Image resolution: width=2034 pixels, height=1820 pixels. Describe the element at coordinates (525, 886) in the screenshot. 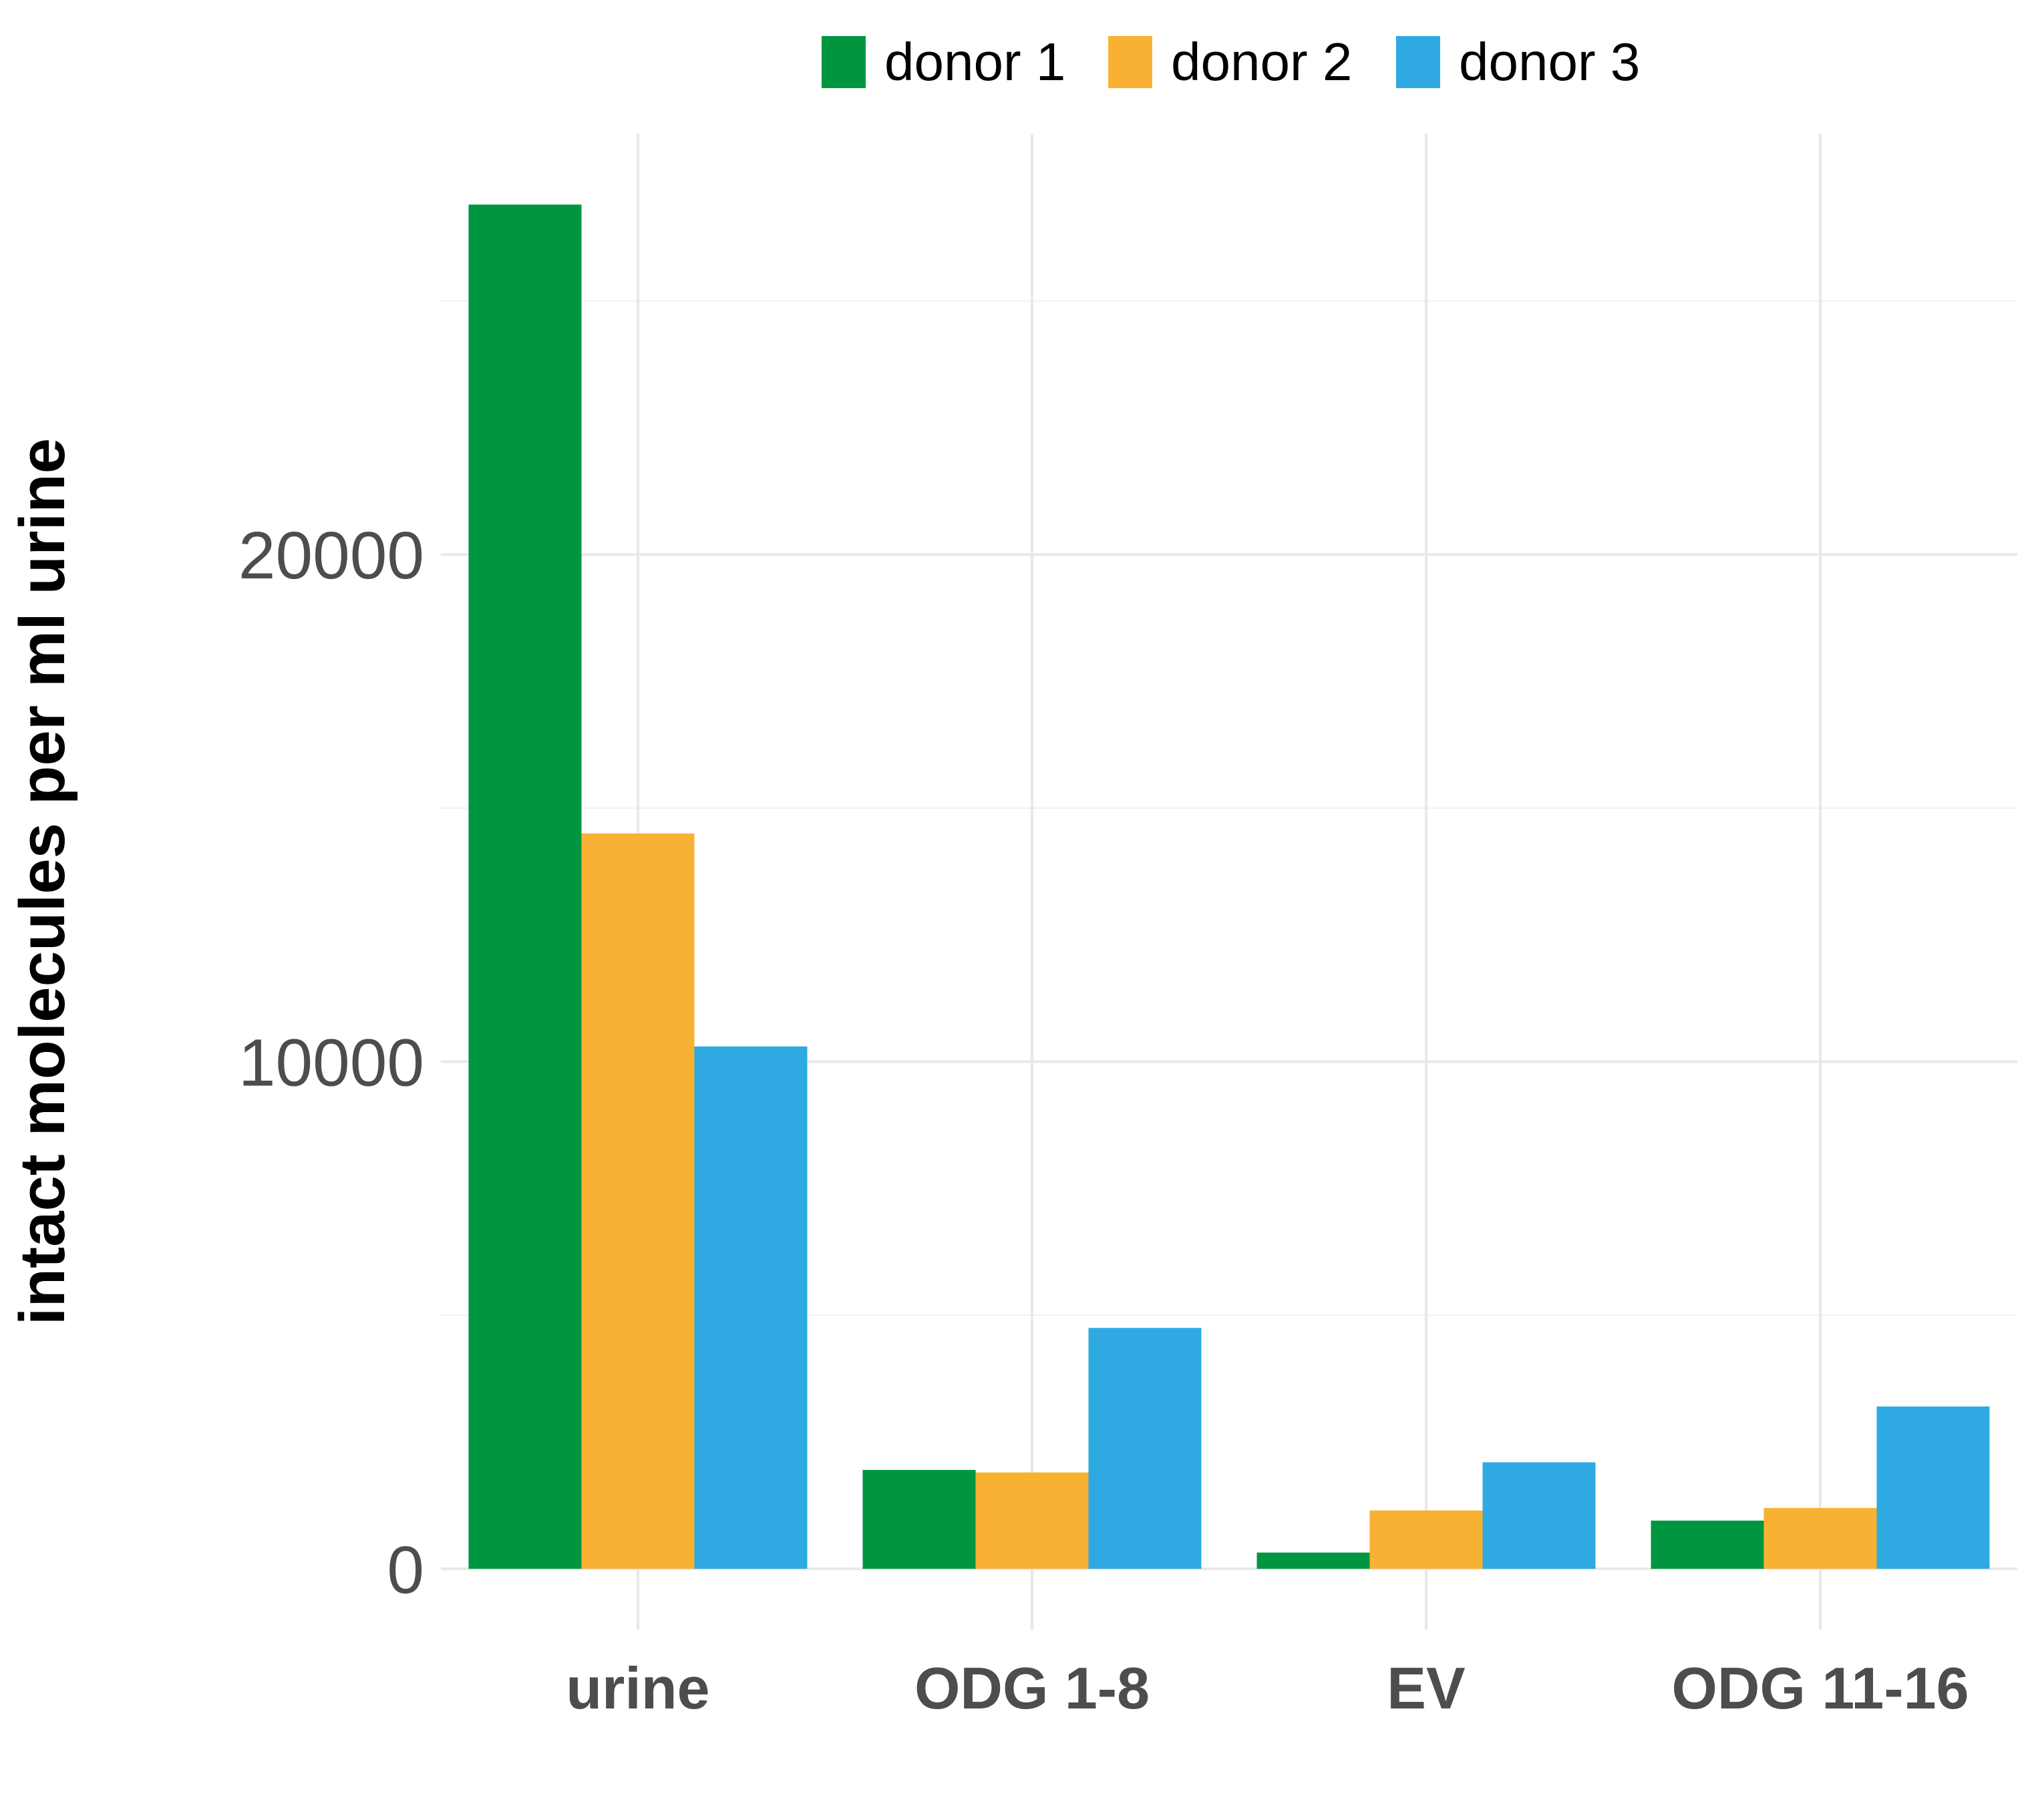

I see `bar-donor-1-urine` at that location.